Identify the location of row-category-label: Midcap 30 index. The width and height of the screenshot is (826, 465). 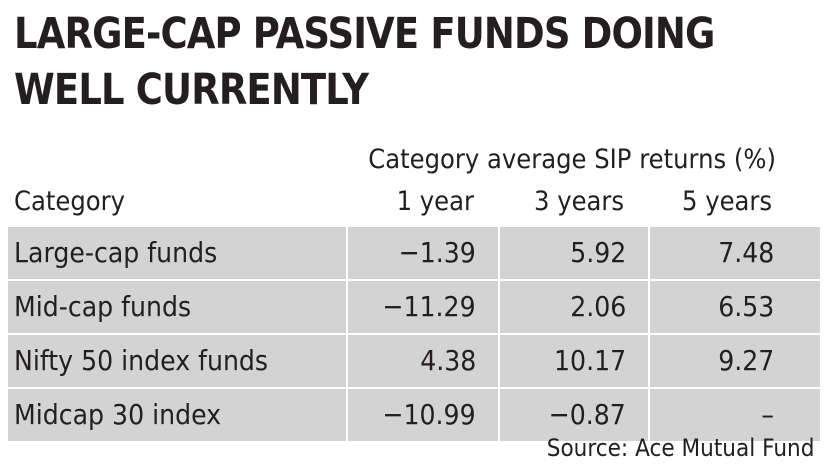
(118, 414).